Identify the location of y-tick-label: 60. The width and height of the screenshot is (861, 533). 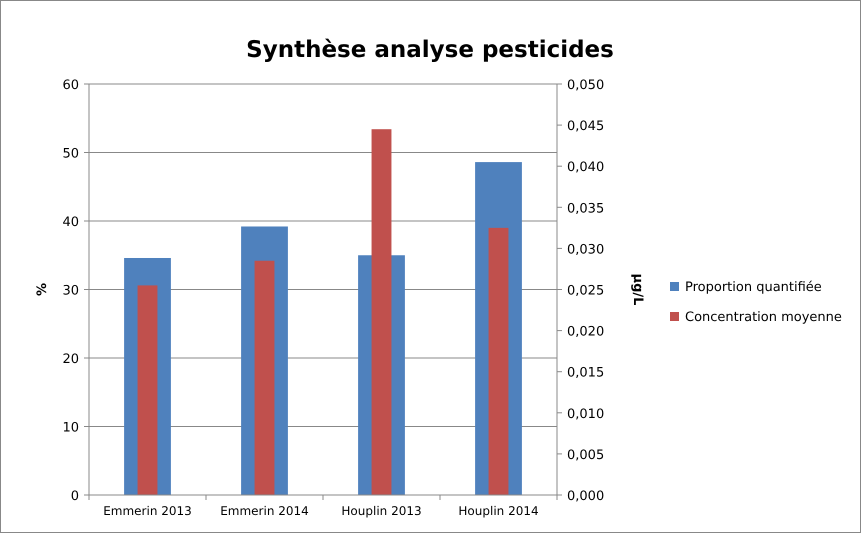
(70, 85).